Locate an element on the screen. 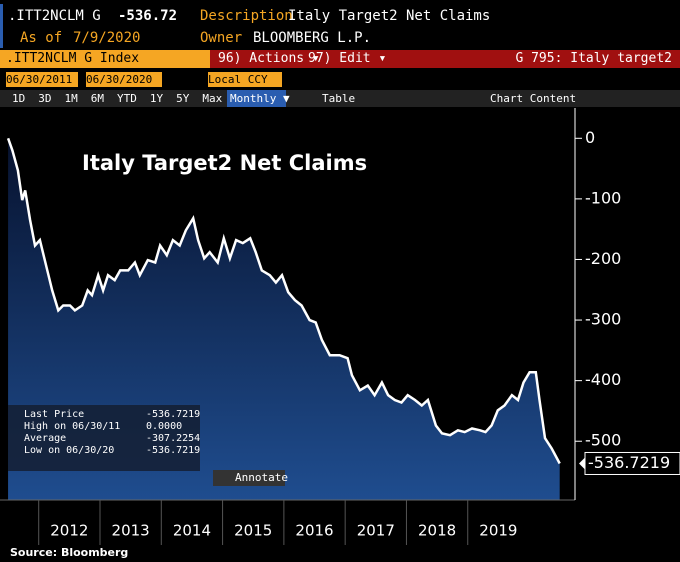  end-date: 06/30/2020 is located at coordinates (124, 79).